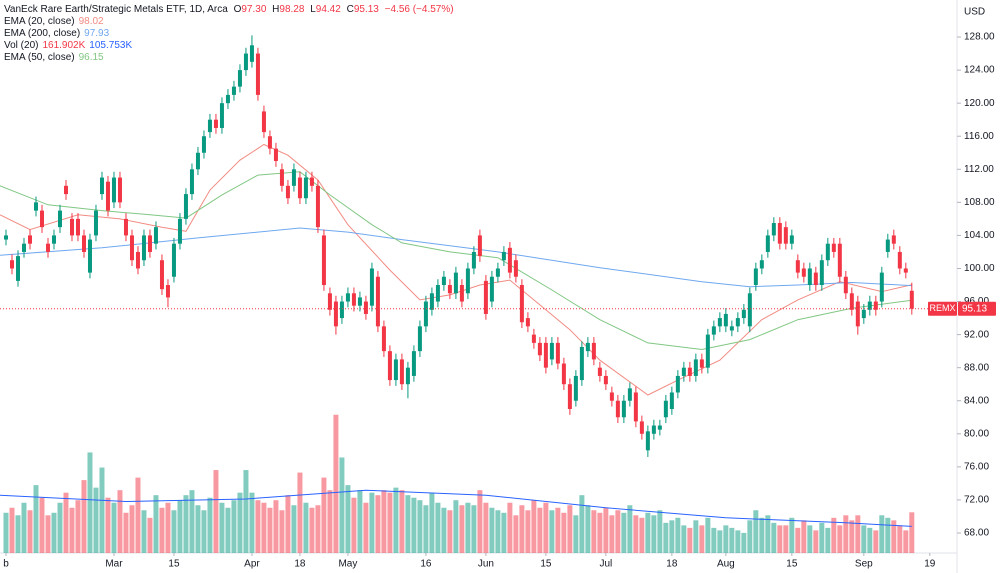 This screenshot has width=1000, height=573. What do you see at coordinates (292, 9) in the screenshot?
I see `ohlc-value: 98.28` at bounding box center [292, 9].